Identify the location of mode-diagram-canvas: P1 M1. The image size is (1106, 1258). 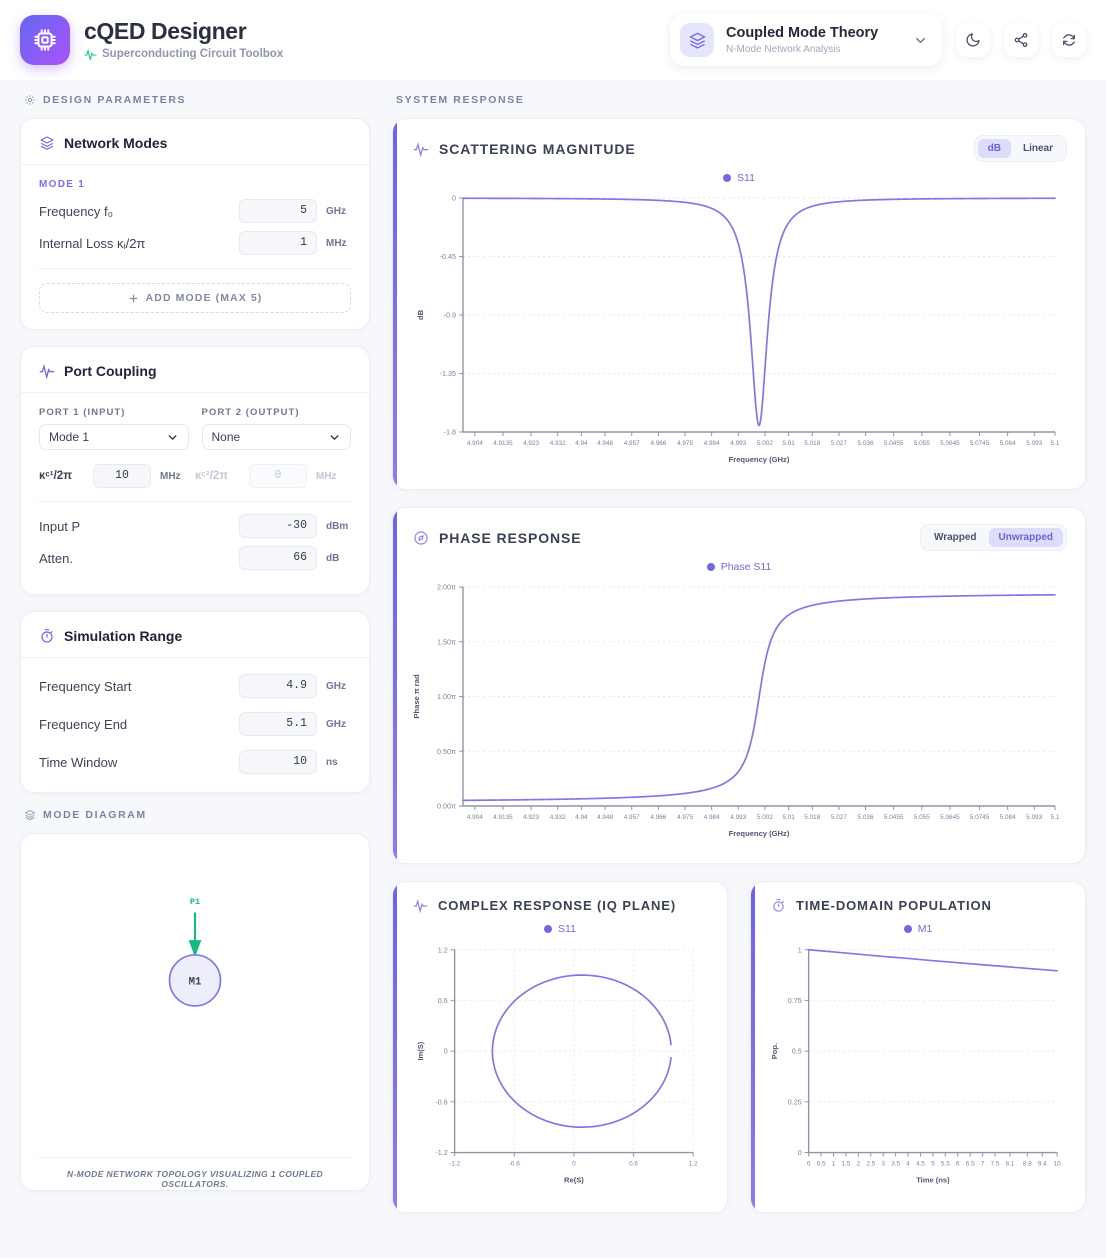
(195, 995).